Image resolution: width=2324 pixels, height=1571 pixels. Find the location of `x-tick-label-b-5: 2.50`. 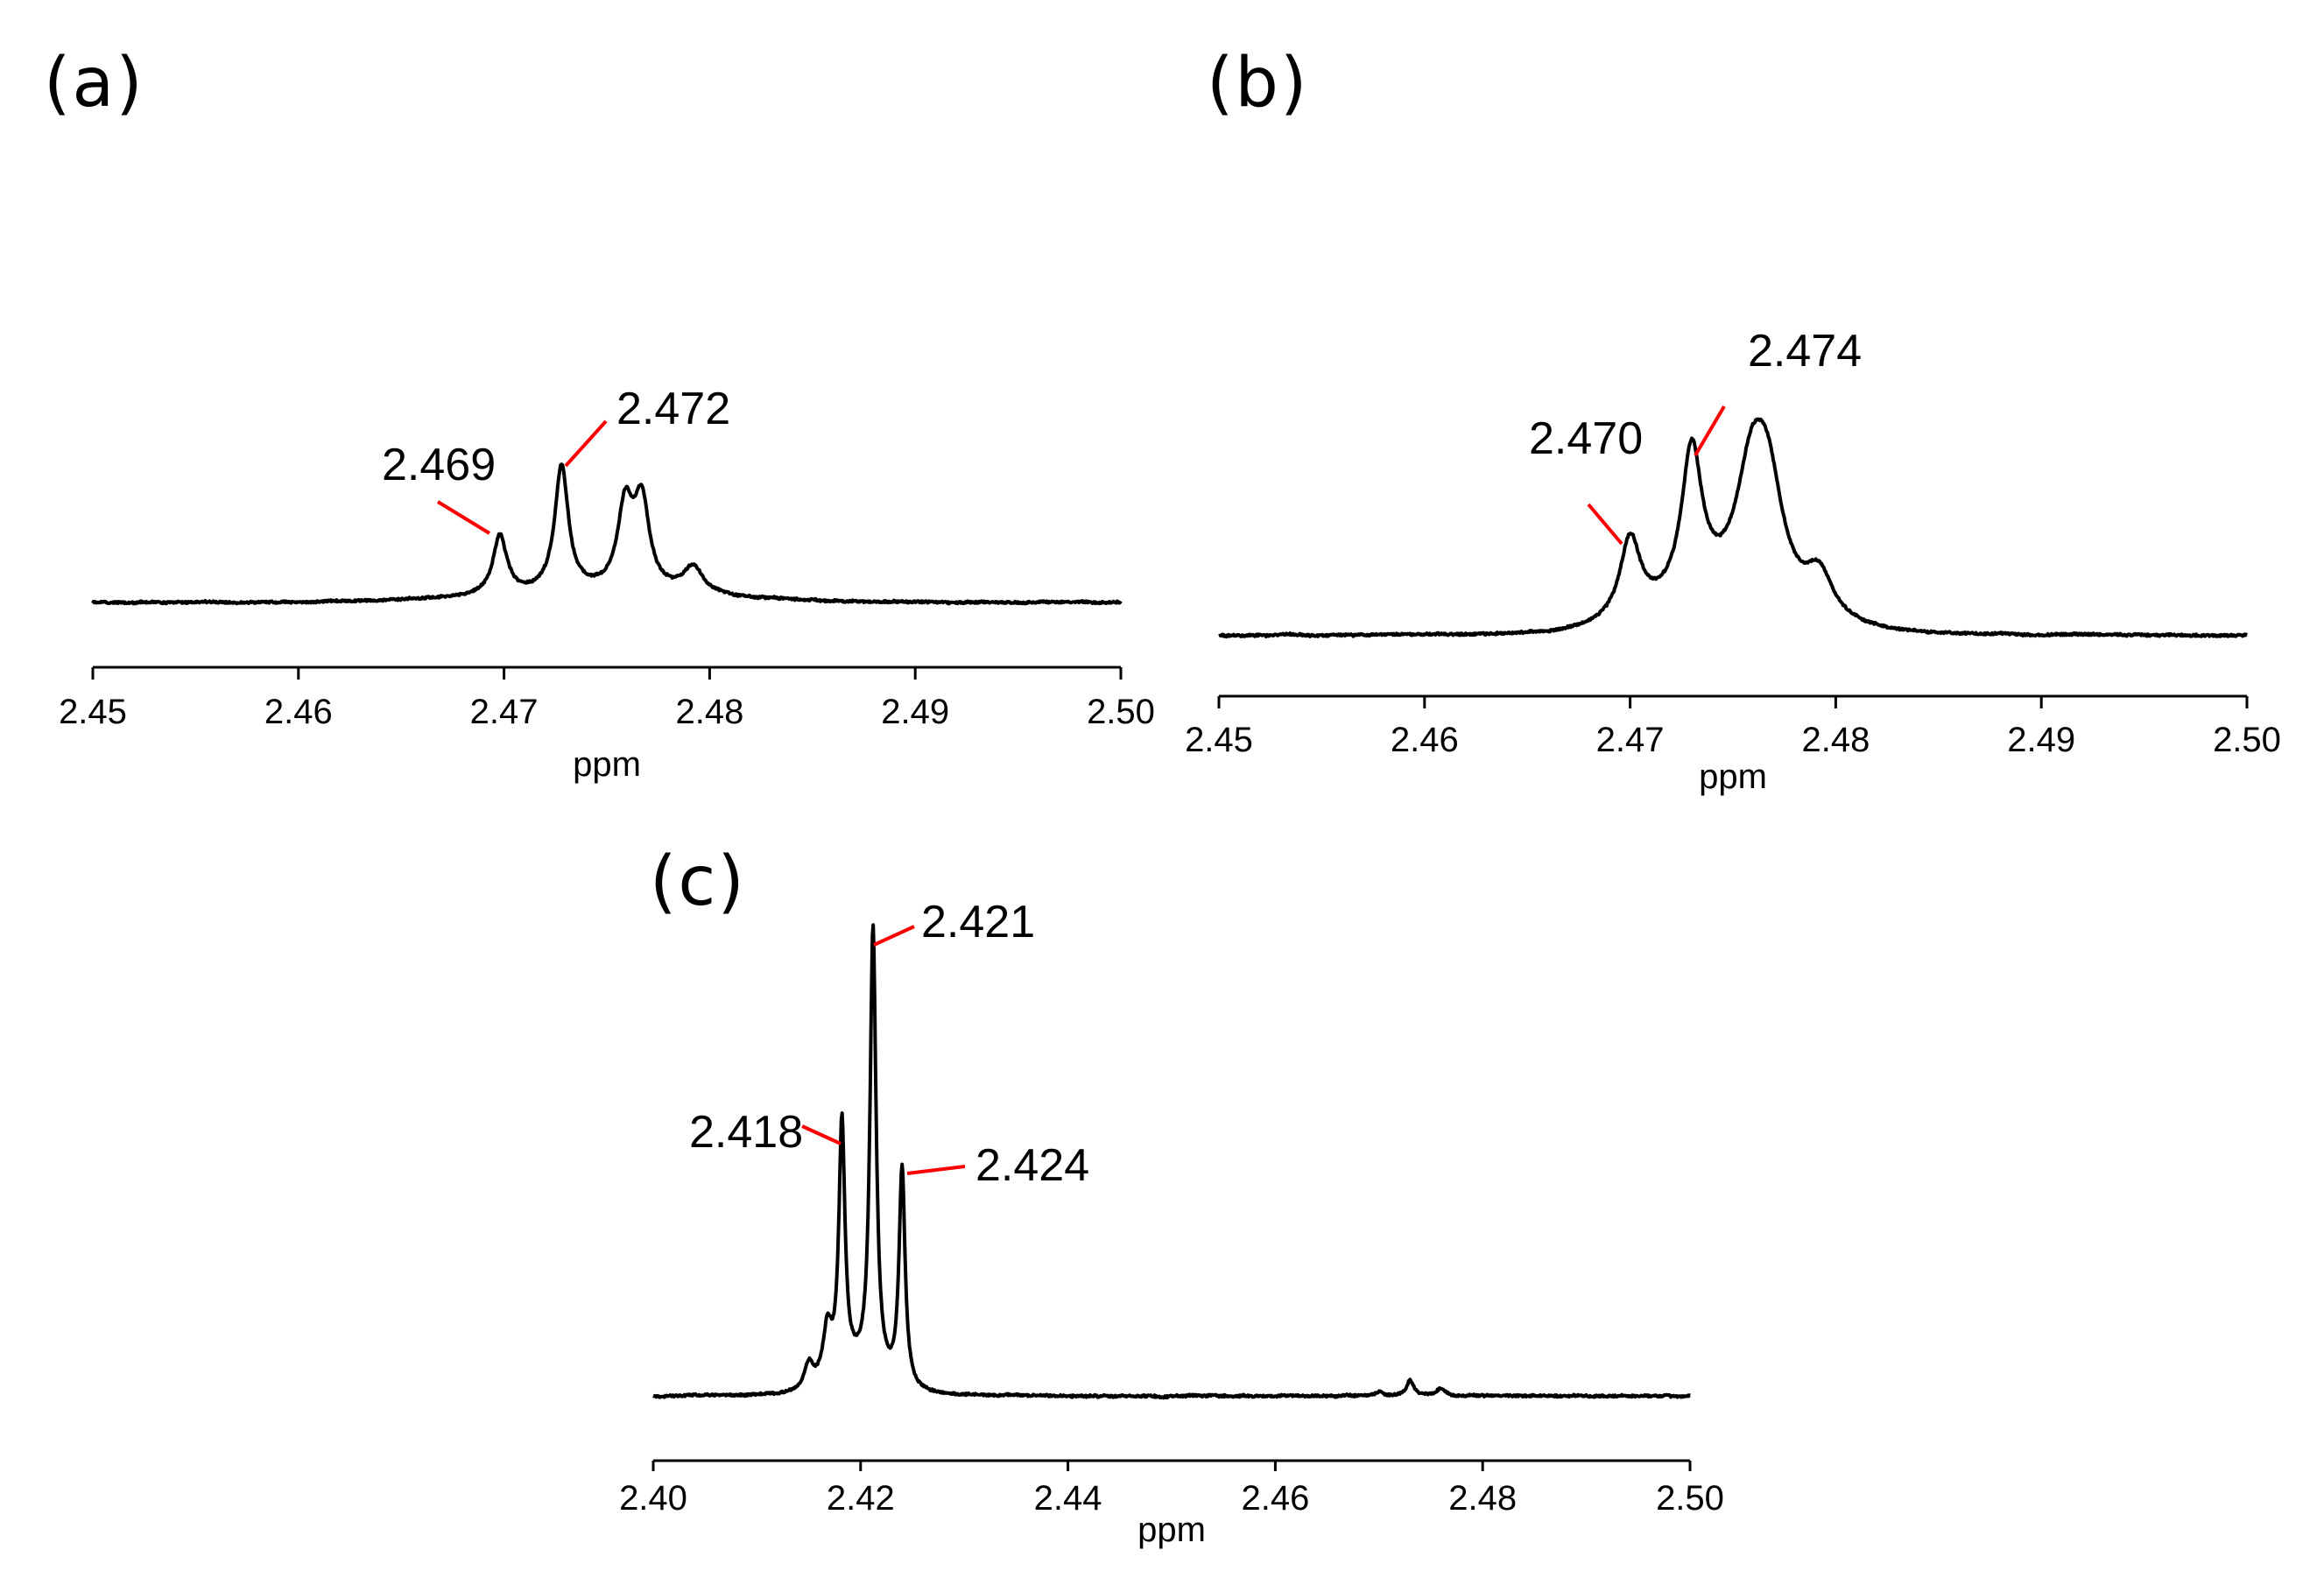

x-tick-label-b-5: 2.50 is located at coordinates (2247, 740).